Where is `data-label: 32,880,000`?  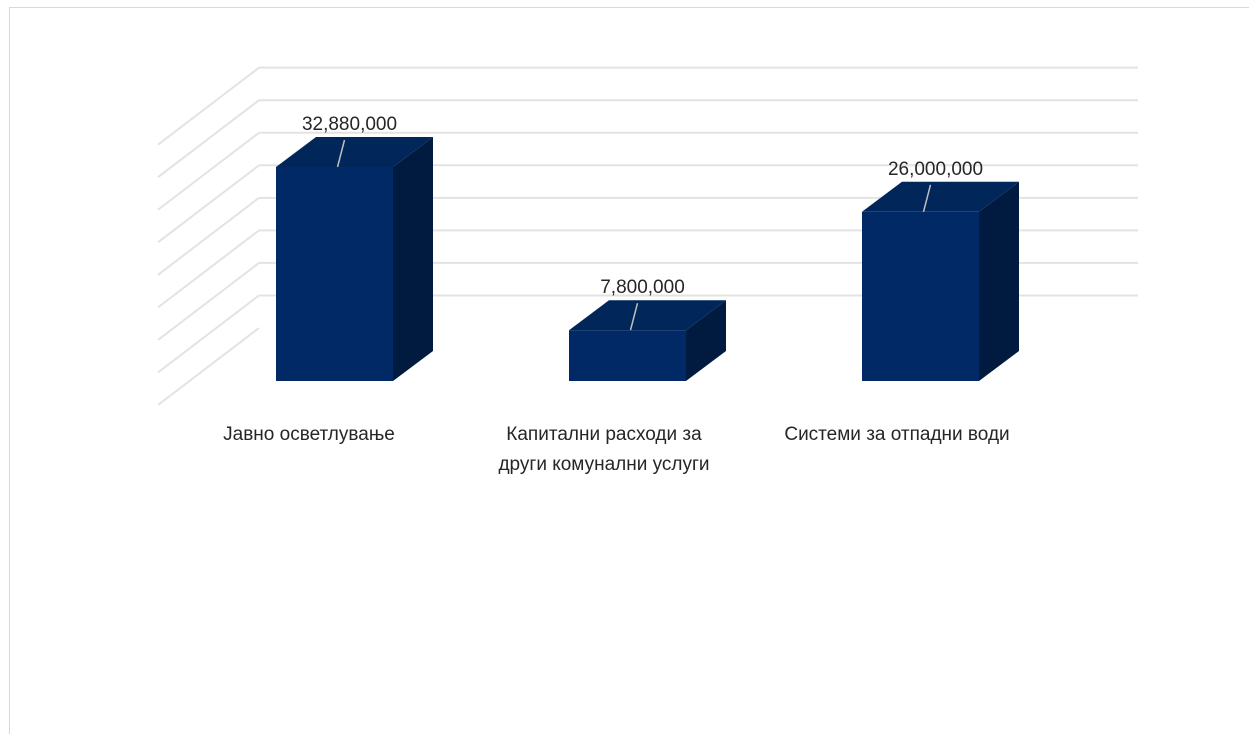
data-label: 32,880,000 is located at coordinates (349, 124).